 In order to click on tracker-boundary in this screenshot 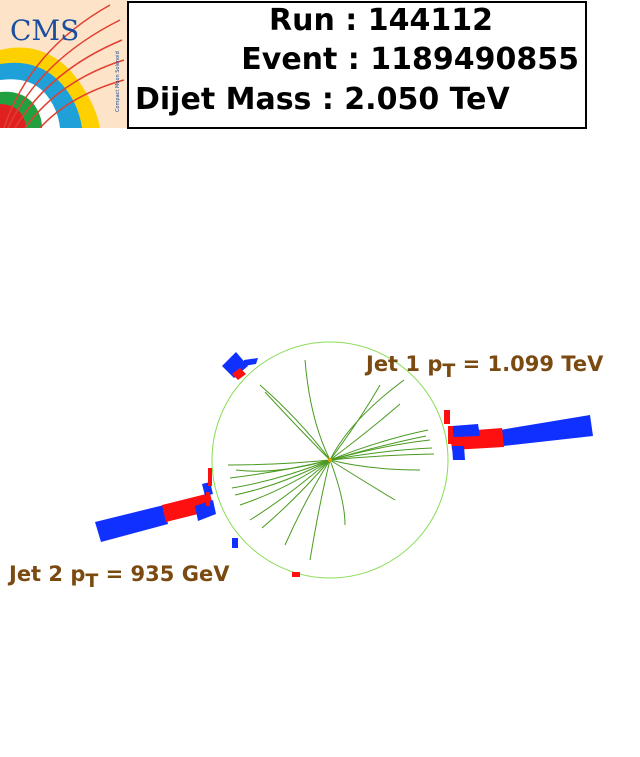, I will do `click(330, 460)`.